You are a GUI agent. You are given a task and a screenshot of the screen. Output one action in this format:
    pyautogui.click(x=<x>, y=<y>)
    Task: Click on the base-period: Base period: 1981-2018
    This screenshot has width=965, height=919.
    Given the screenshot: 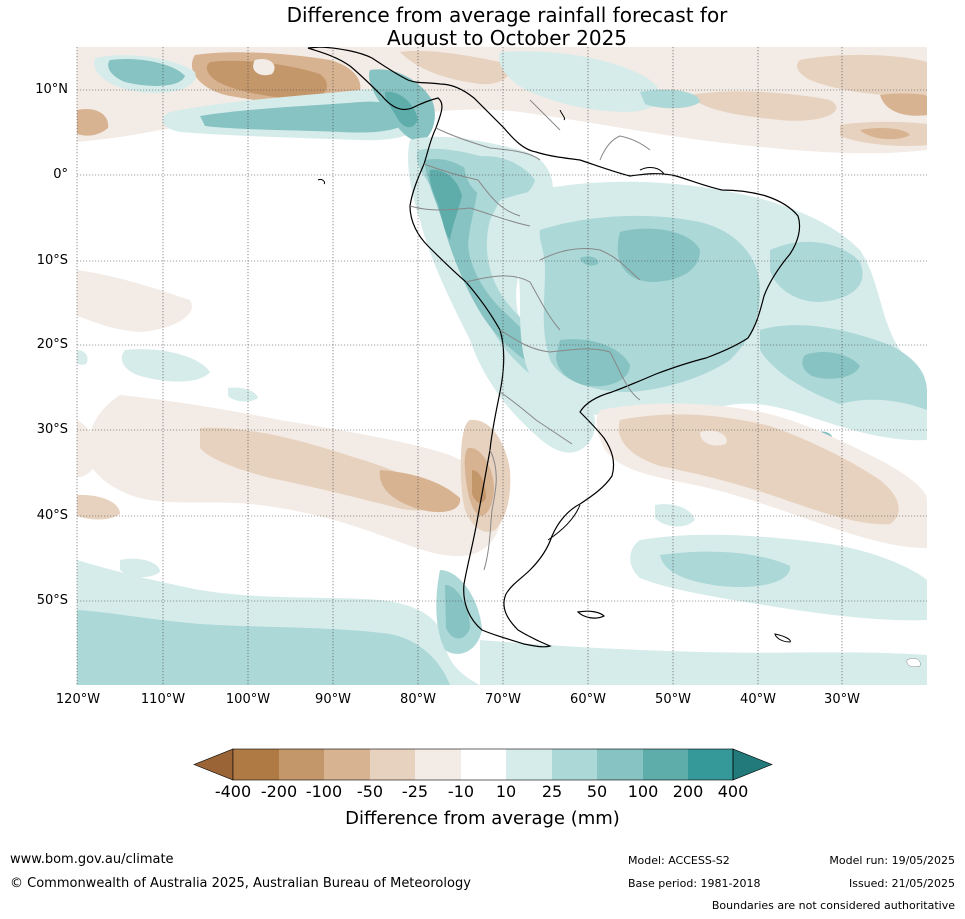 What is the action you would take?
    pyautogui.click(x=694, y=883)
    